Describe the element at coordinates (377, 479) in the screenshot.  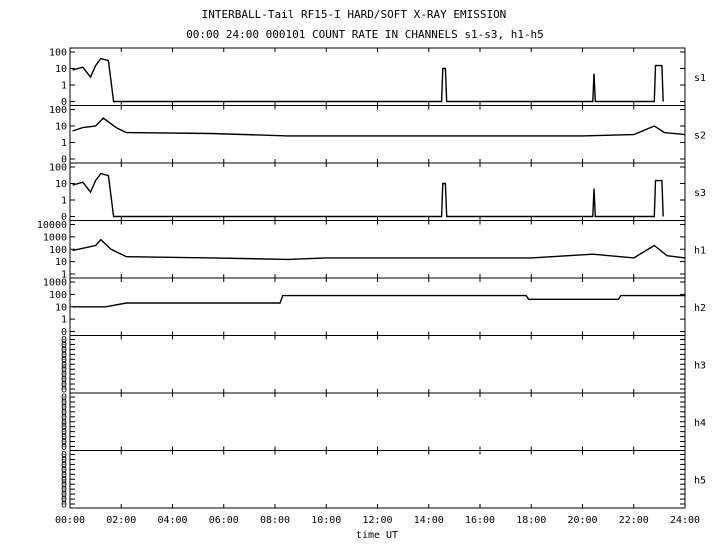
I see `panel-frame-h5` at that location.